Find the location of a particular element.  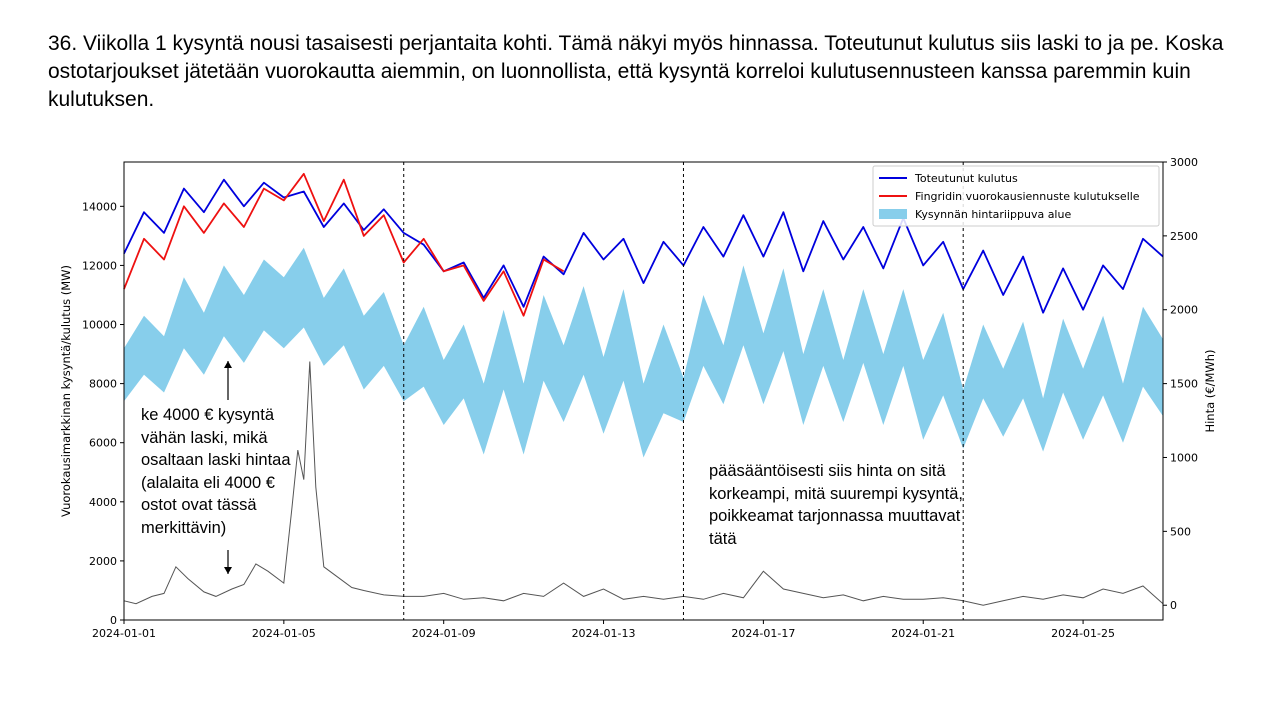

legend-box is located at coordinates (1016, 196).